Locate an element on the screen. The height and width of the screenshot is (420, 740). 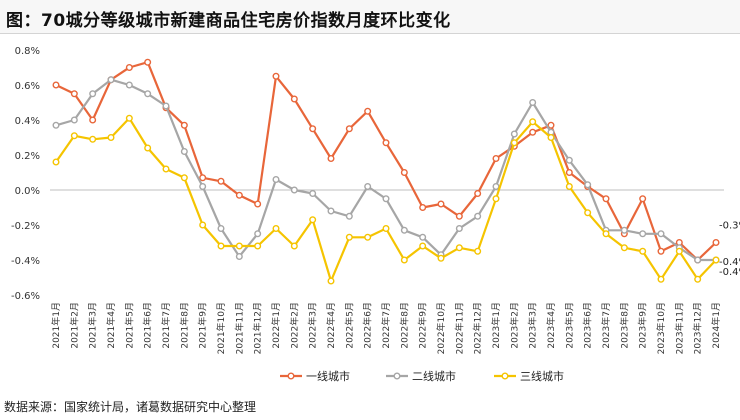
y-tick-label: 0.0% is located at coordinates (27, 191).